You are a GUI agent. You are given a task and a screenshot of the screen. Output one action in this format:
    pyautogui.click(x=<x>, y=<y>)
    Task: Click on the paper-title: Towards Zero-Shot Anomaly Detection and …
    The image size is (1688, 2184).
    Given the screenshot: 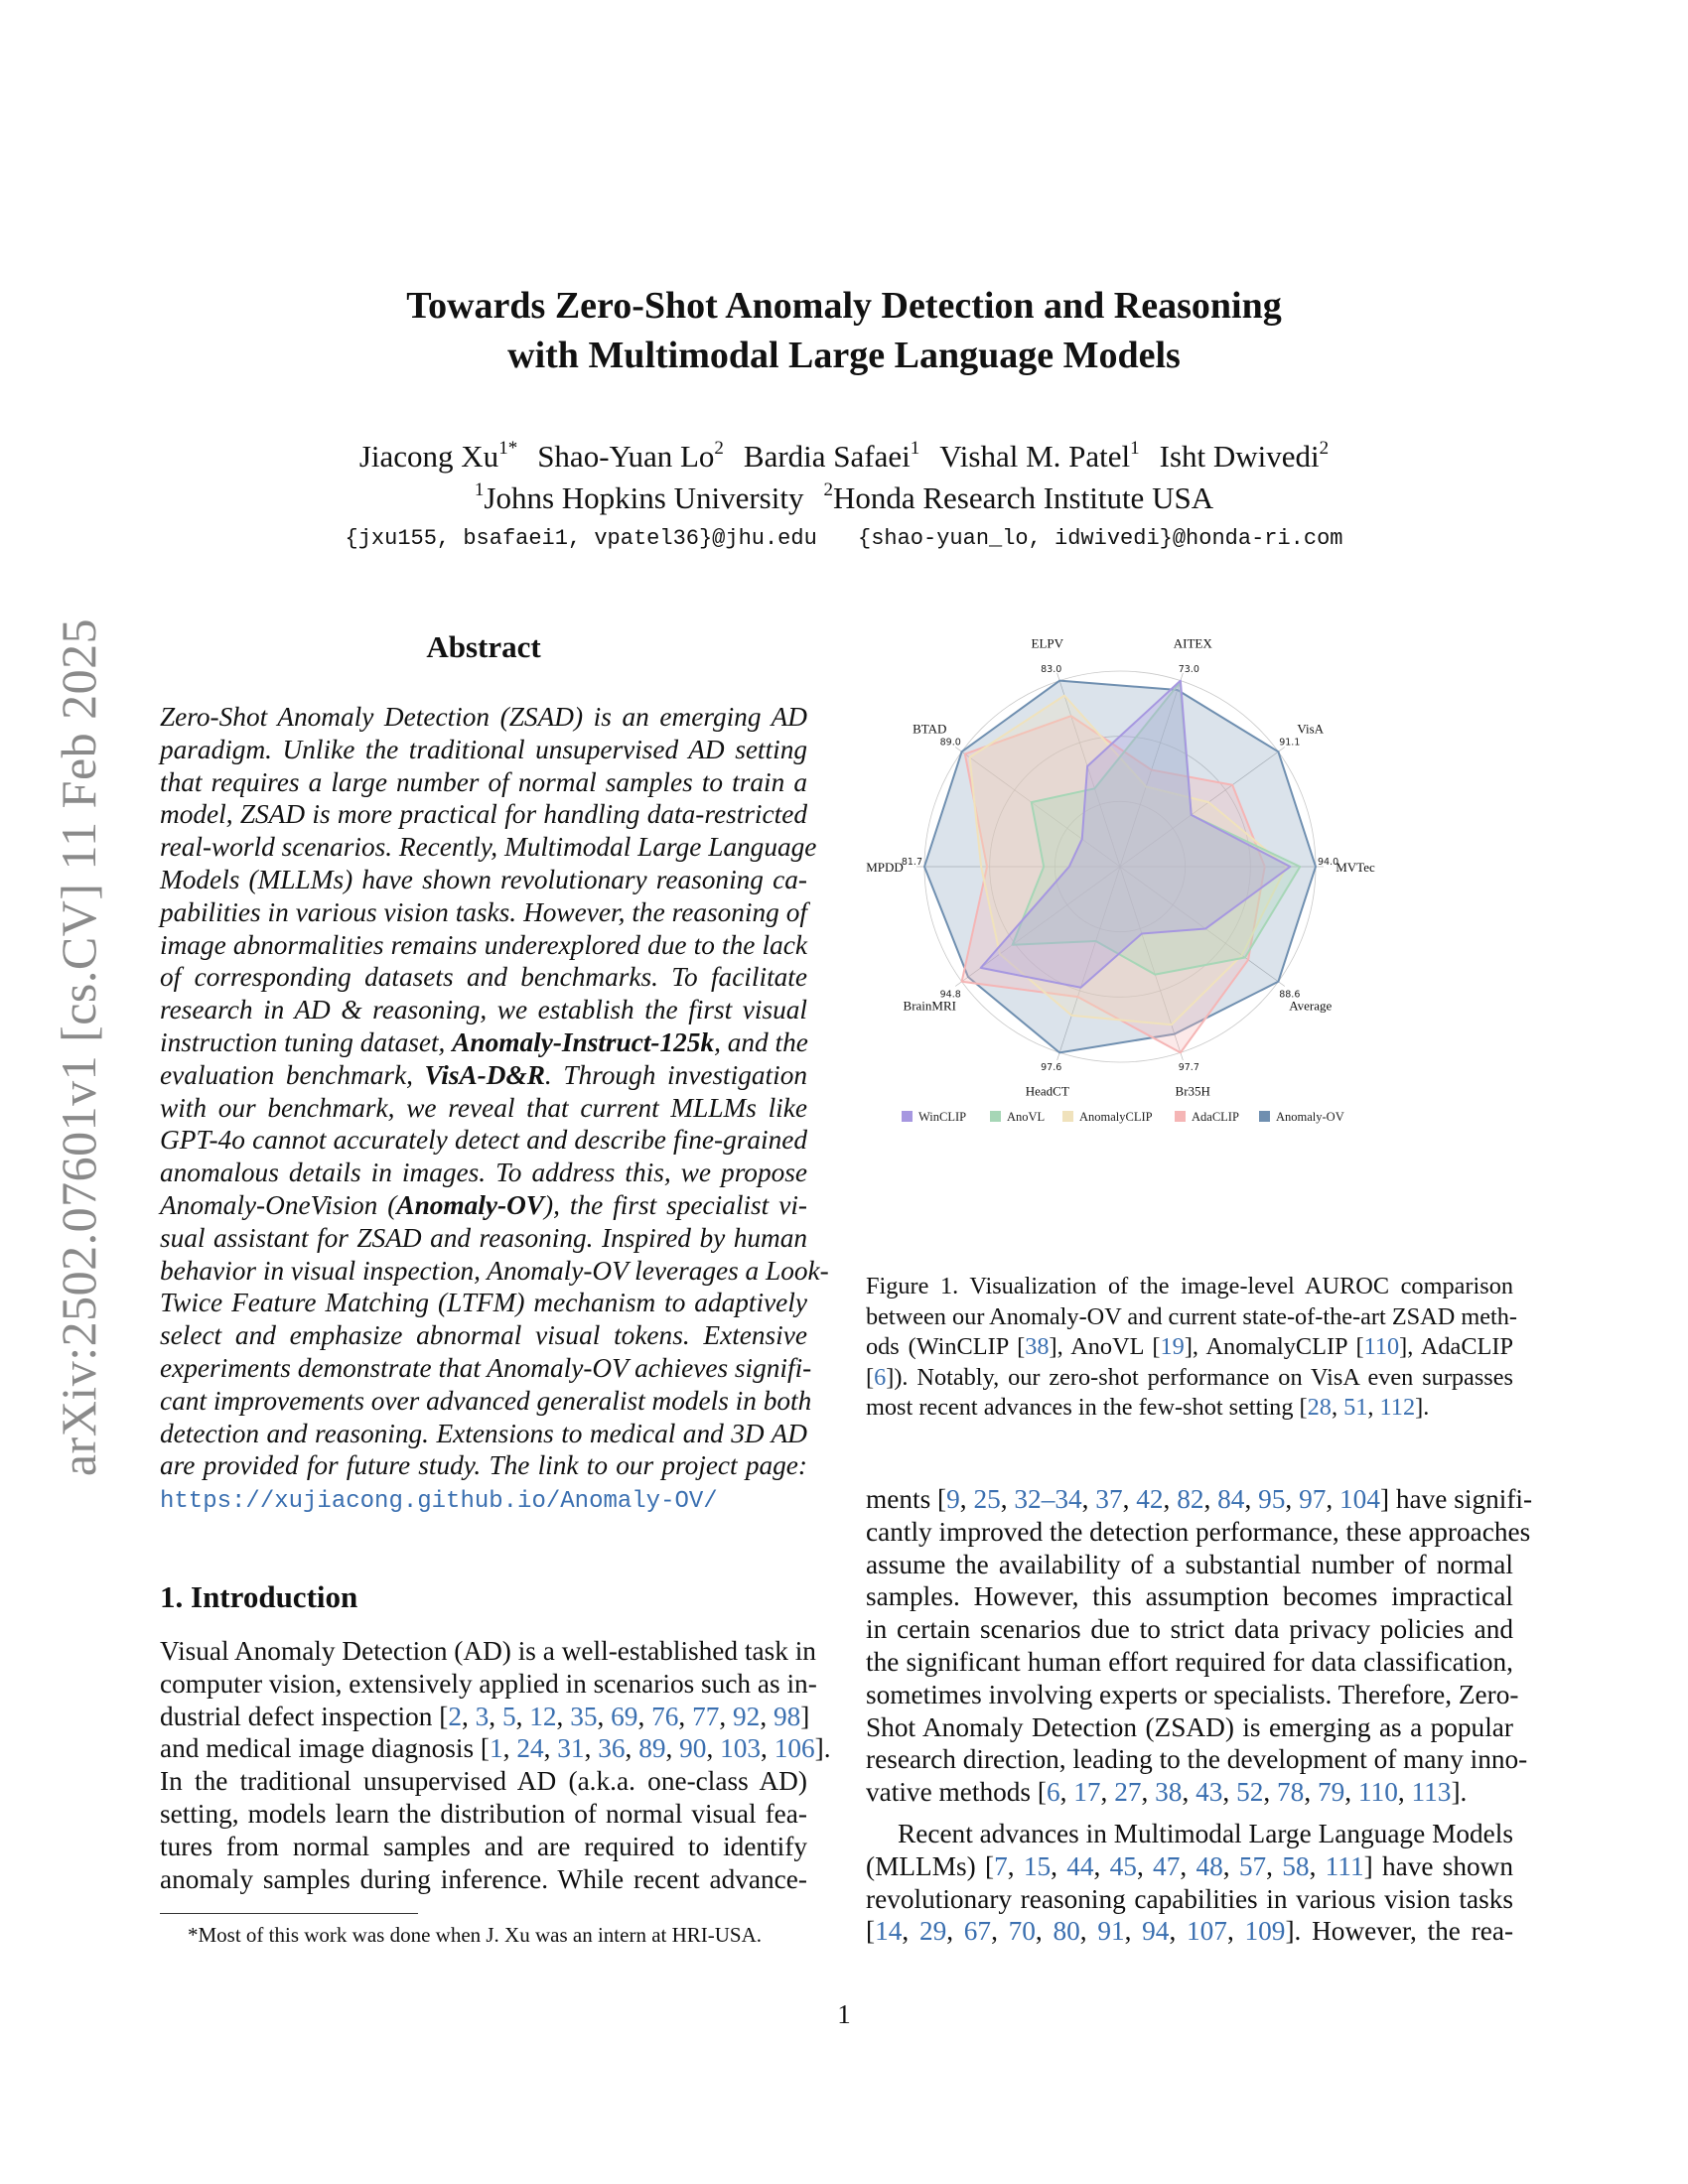 What is the action you would take?
    pyautogui.click(x=844, y=330)
    